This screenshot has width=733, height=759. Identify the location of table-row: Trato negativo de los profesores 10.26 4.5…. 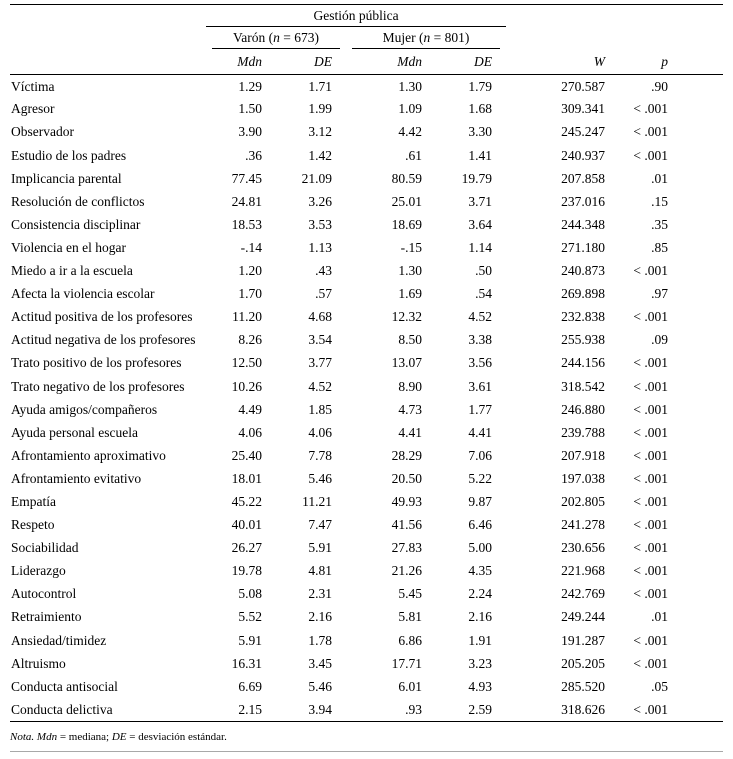
(366, 386).